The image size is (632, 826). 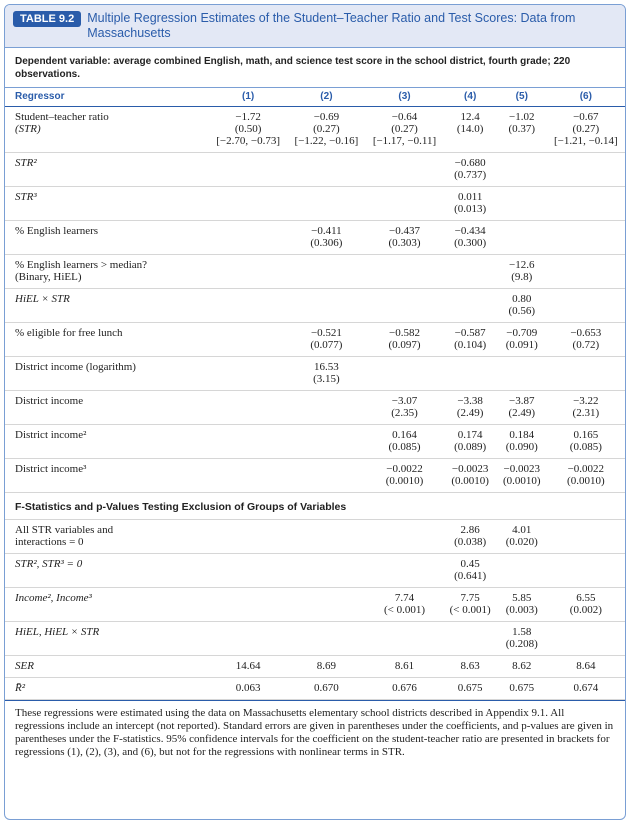 I want to click on cell-line: (0.300), so click(x=470, y=243).